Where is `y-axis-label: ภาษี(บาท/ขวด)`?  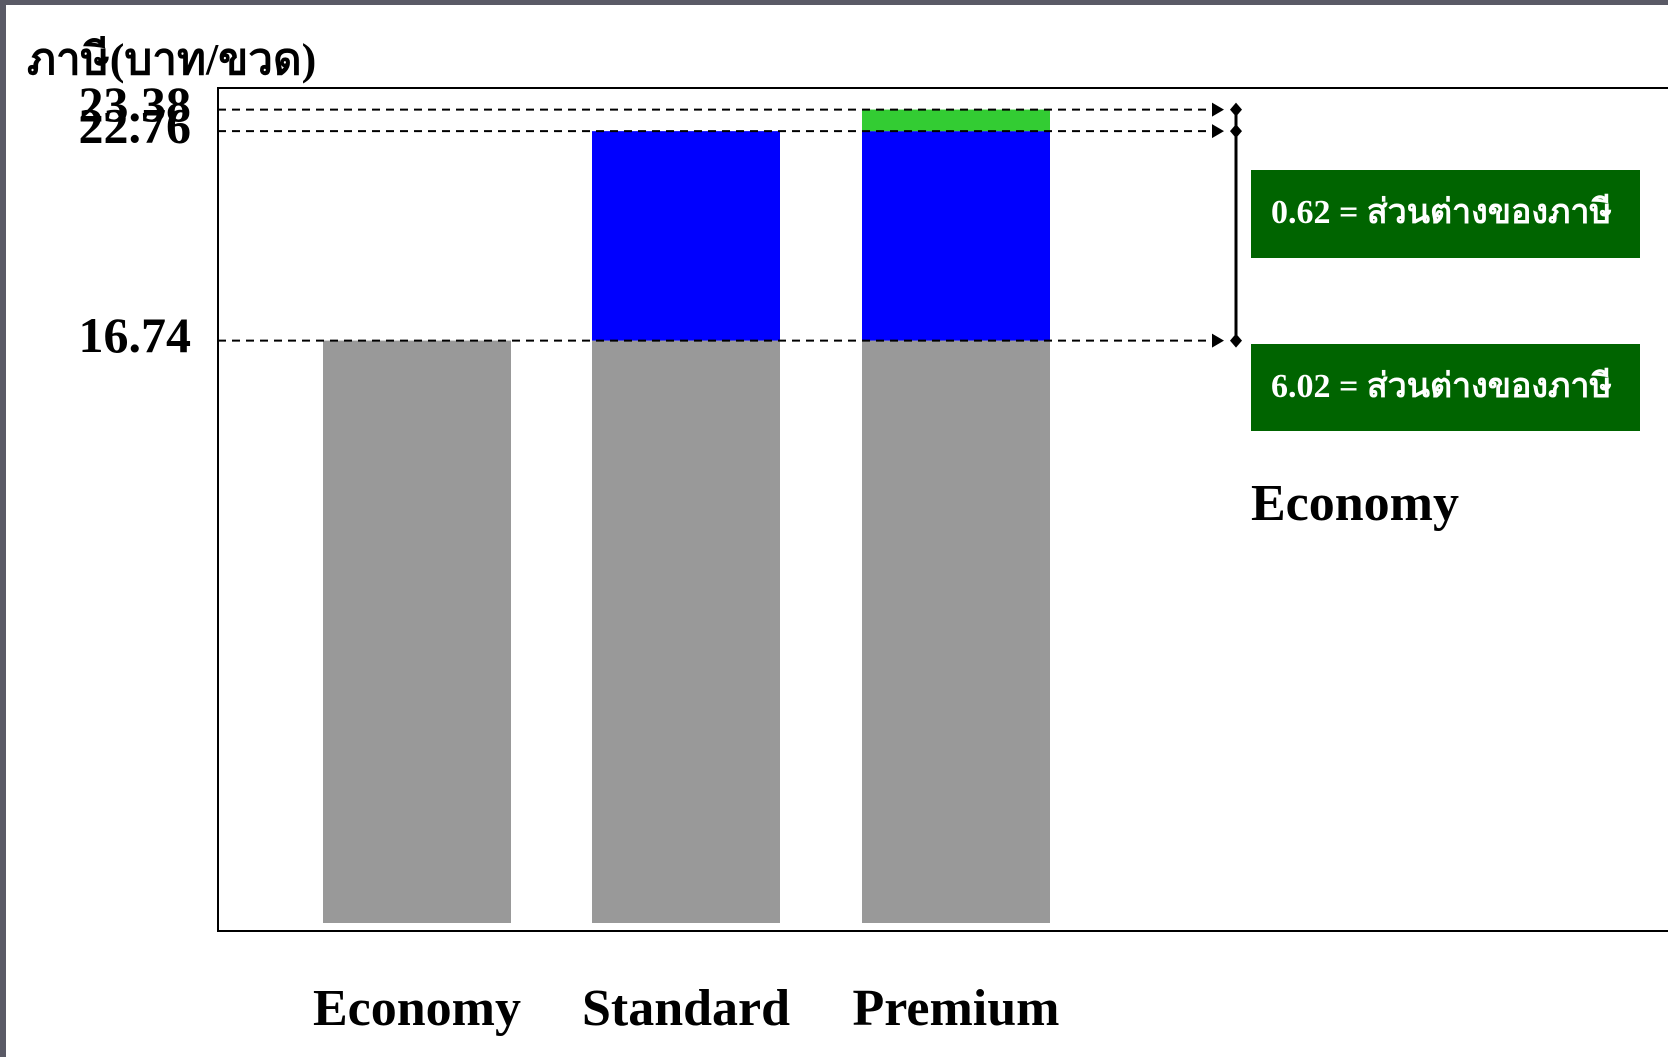
y-axis-label: ภาษี(บาท/ขวด) is located at coordinates (171, 59).